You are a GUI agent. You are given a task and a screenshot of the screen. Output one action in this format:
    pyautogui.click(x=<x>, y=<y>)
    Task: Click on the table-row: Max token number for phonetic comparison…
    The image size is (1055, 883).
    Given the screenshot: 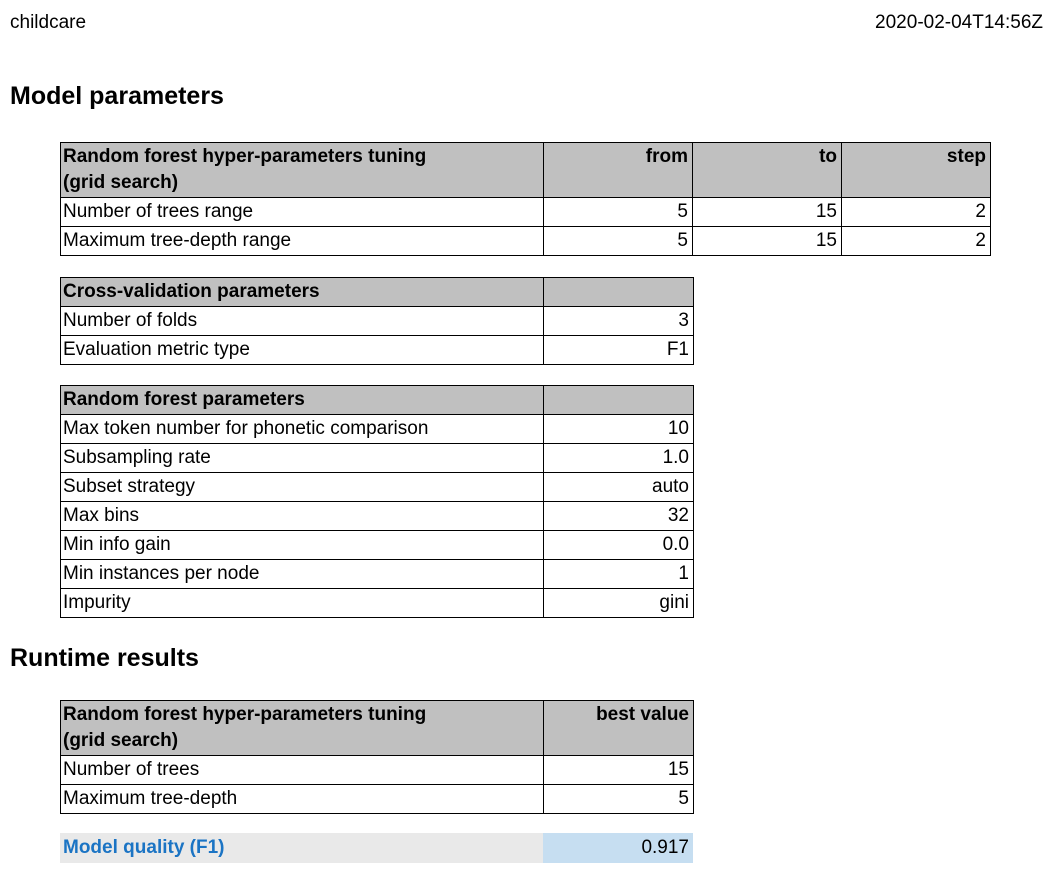 What is the action you would take?
    pyautogui.click(x=377, y=429)
    